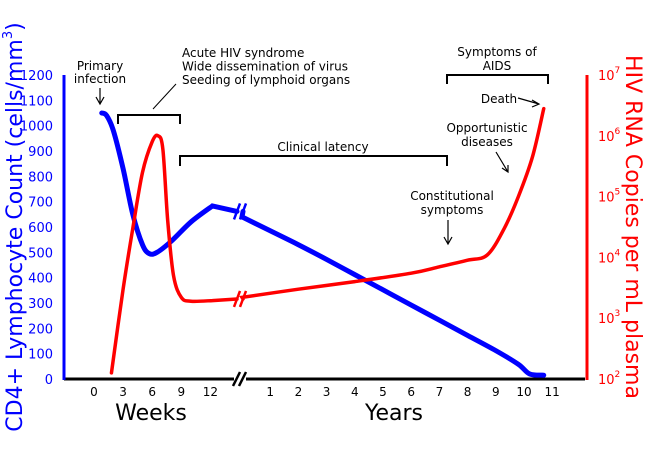 Image resolution: width=648 pixels, height=459 pixels. Describe the element at coordinates (243, 53) in the screenshot. I see `annotation-acute-hiv: Acute HIV syndrome` at that location.